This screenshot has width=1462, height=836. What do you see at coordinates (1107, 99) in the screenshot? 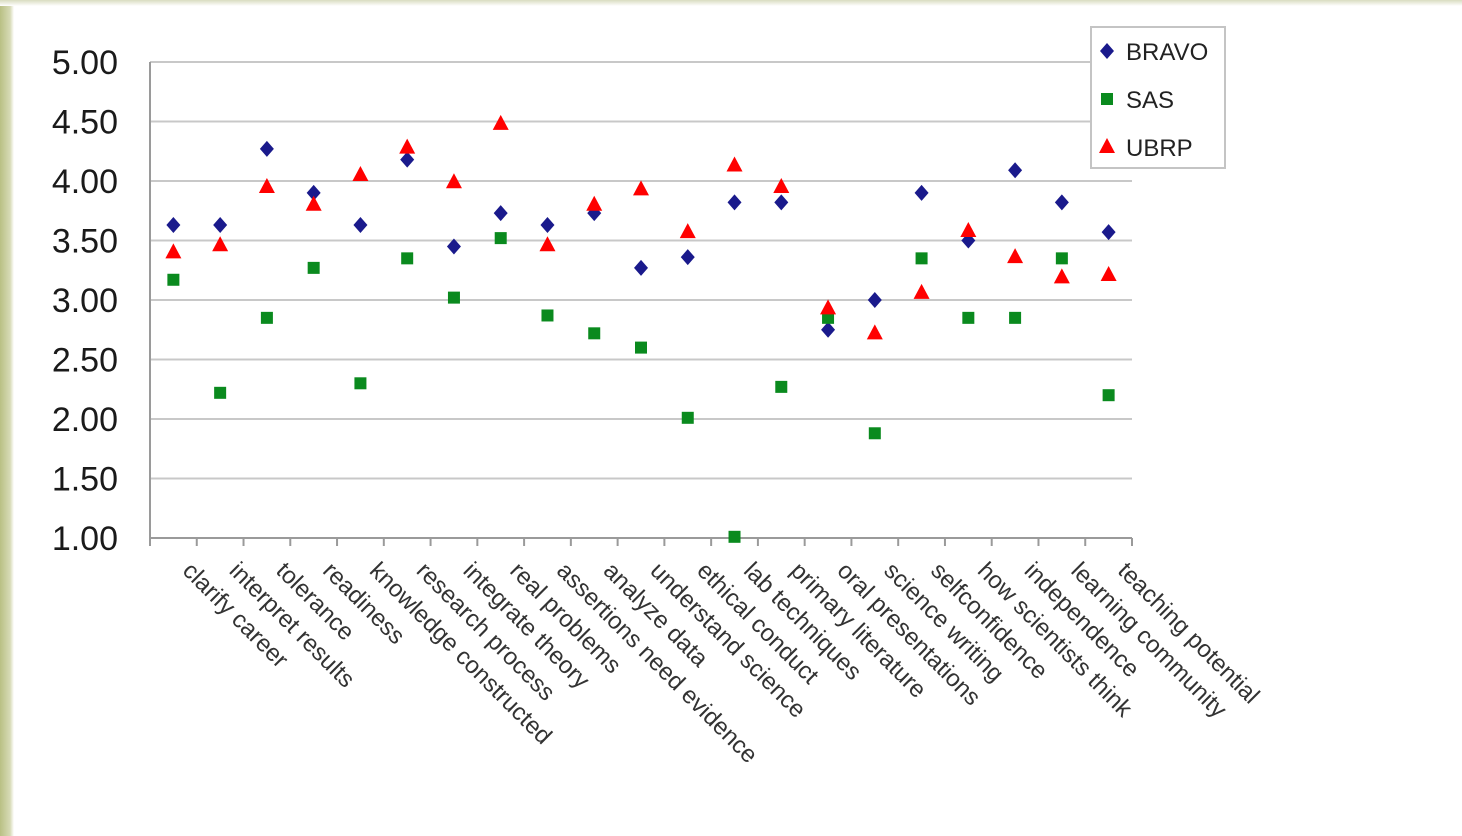
I see `legend-sas-marker` at bounding box center [1107, 99].